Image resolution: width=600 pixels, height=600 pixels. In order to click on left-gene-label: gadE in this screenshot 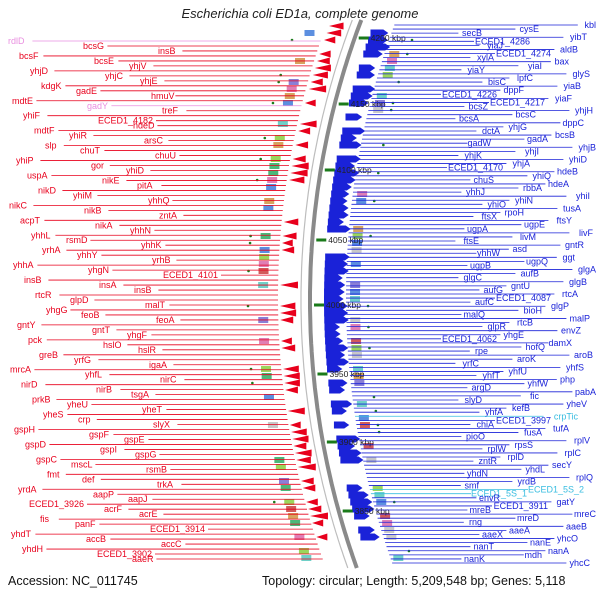, I will do `click(86, 91)`.